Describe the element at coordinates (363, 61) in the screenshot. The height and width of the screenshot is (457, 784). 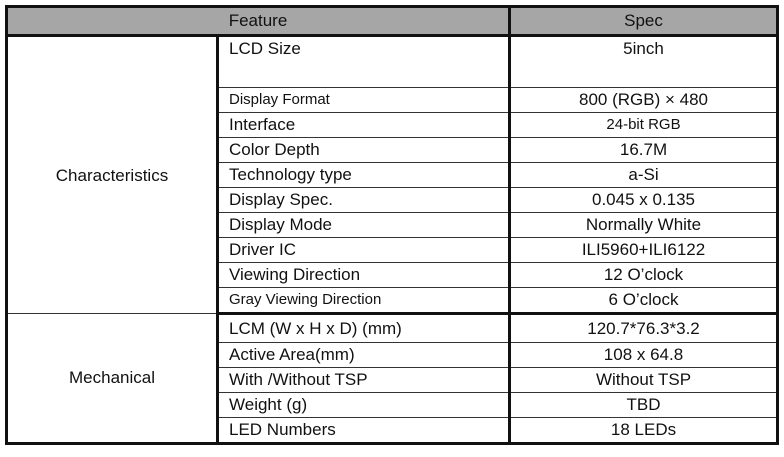
I see `feature-cell: LCD Size` at that location.